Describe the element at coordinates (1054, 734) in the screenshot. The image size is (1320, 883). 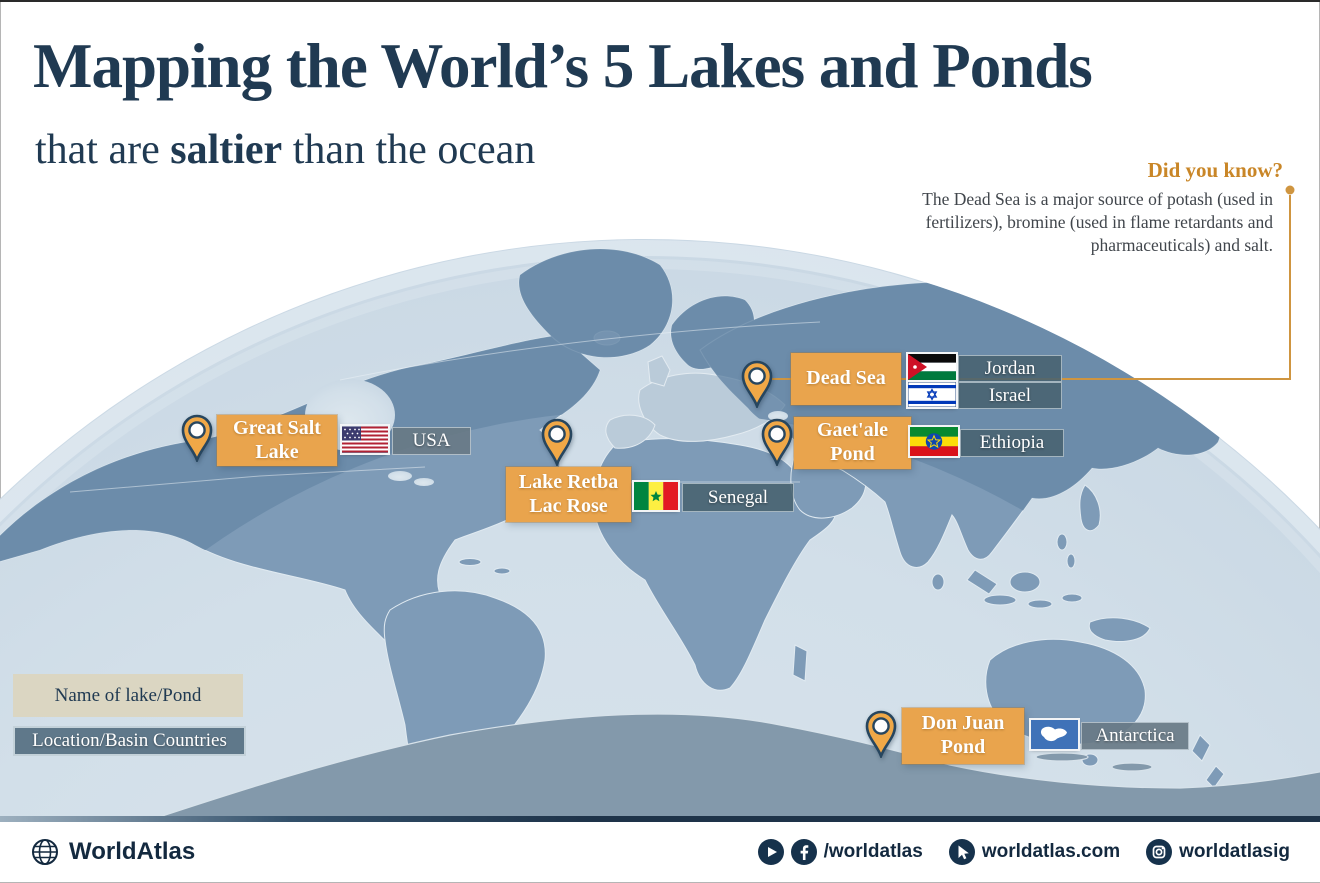
I see `flag-antarctica` at that location.